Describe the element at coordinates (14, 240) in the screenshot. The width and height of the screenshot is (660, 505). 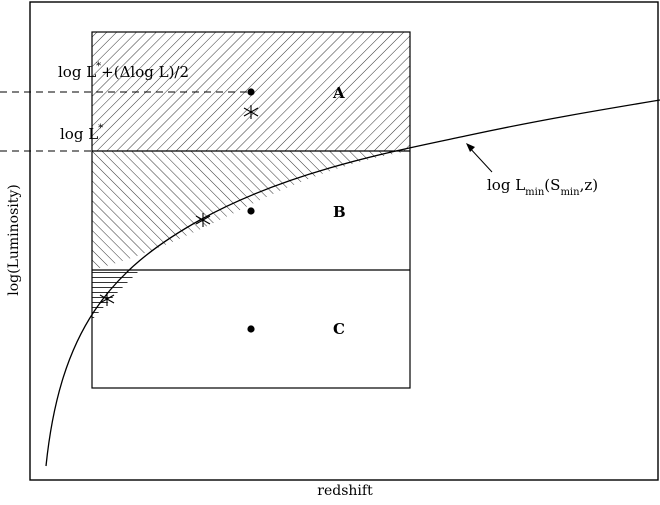
I see `y-axis-label: log(Luminosity)` at that location.